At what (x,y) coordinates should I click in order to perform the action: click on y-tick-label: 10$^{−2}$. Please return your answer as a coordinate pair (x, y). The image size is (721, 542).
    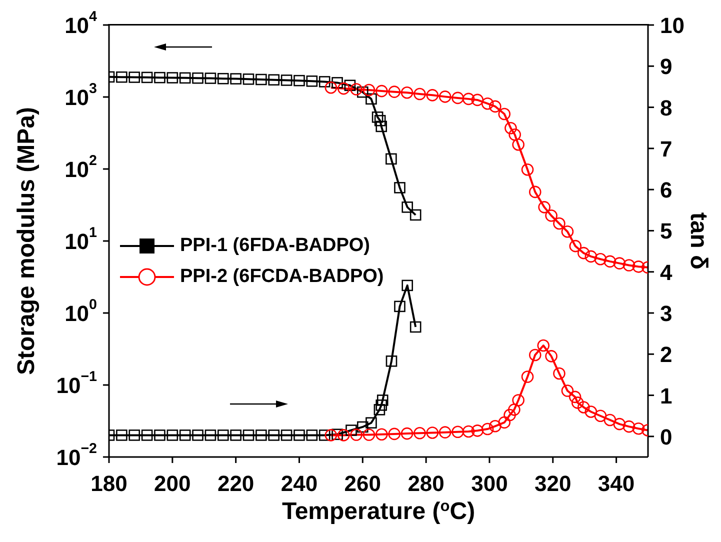
    Looking at the image, I should click on (77, 455).